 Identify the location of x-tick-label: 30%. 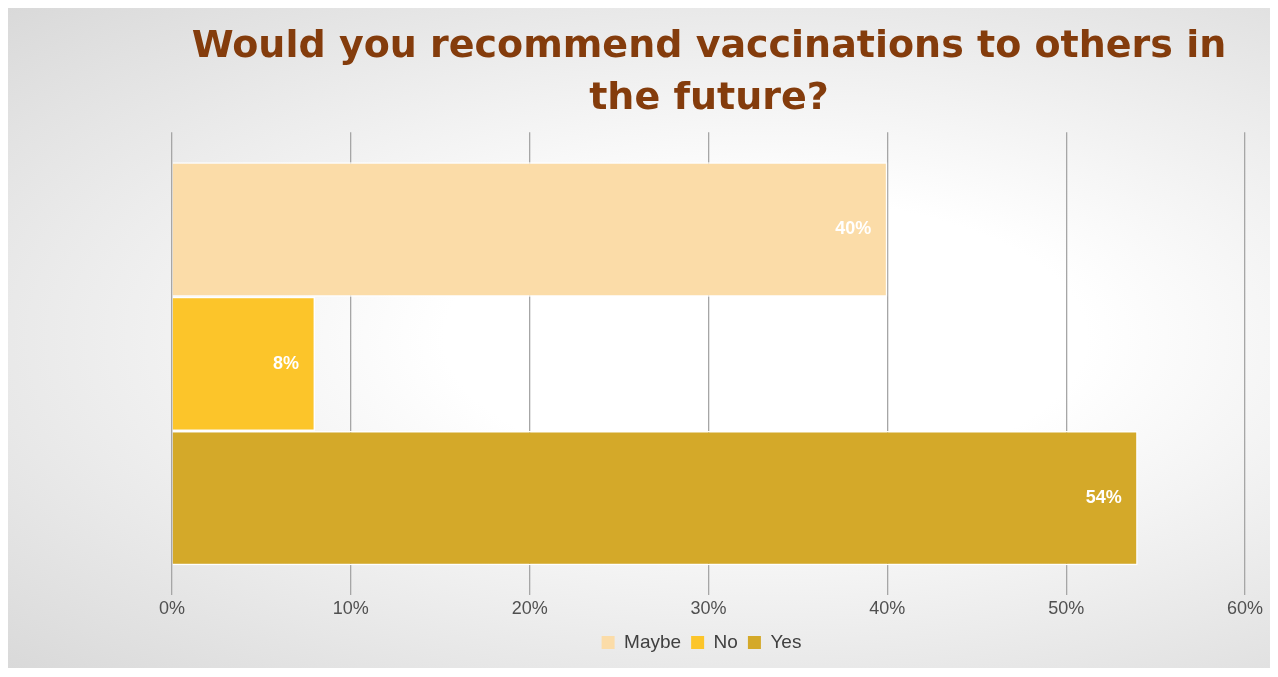
(708, 608).